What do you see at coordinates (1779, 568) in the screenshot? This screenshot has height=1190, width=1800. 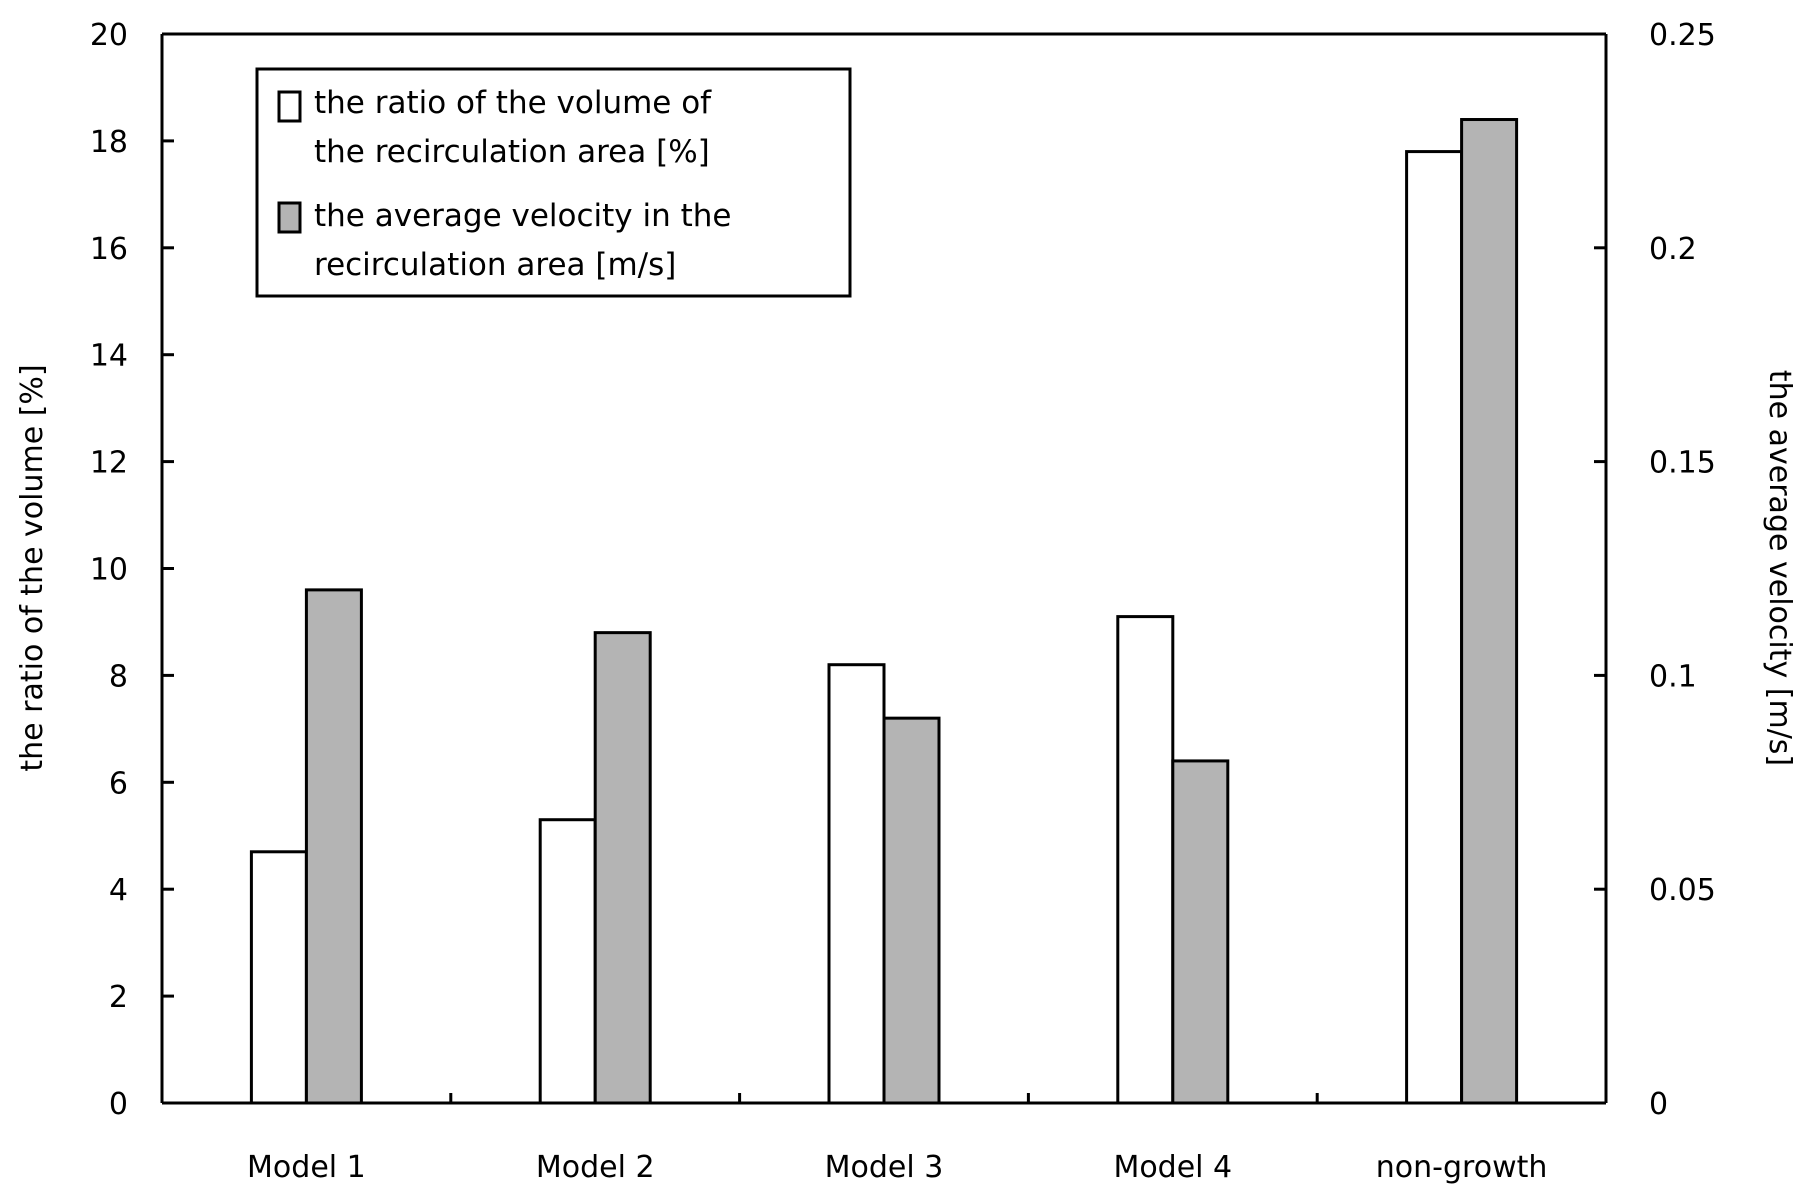 I see `right-axis-title: the average velocity [m/s]` at bounding box center [1779, 568].